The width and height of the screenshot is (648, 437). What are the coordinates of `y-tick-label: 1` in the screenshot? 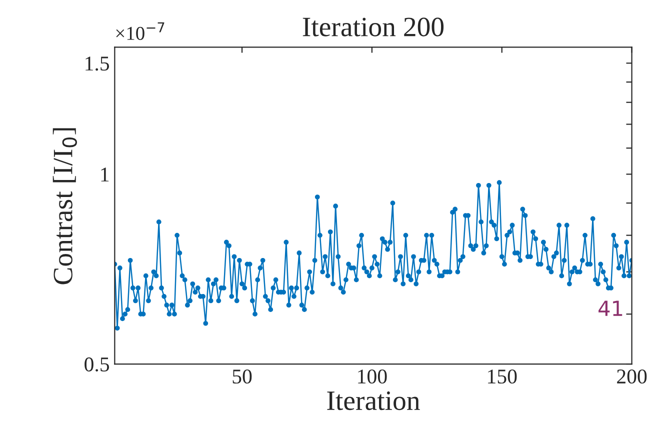 It's located at (105, 175).